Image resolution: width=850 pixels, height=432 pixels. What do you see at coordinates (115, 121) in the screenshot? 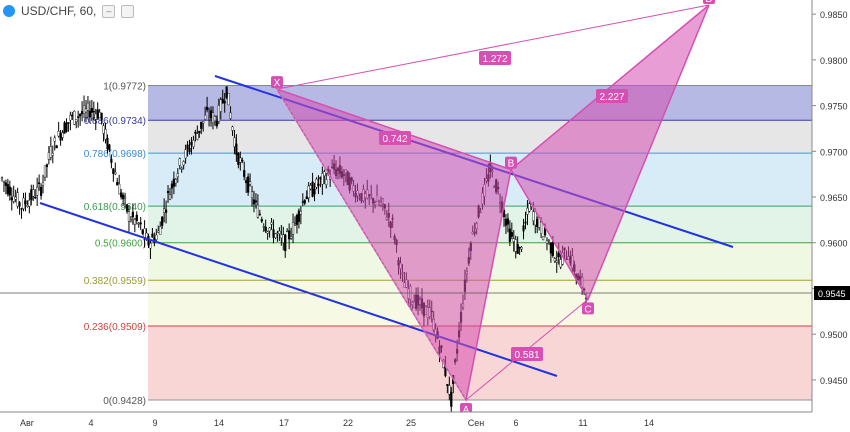
I see `fib-label: 0.886(0.9734)` at bounding box center [115, 121].